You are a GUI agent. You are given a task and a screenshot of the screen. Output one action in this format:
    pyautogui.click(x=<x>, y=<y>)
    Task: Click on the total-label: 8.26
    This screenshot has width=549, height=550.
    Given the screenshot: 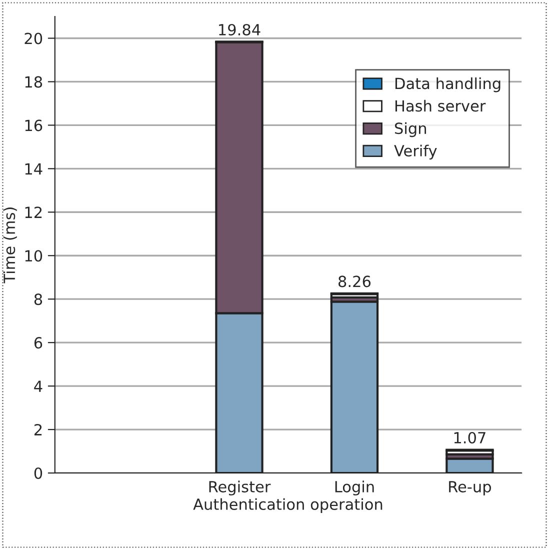 What is the action you would take?
    pyautogui.click(x=354, y=282)
    